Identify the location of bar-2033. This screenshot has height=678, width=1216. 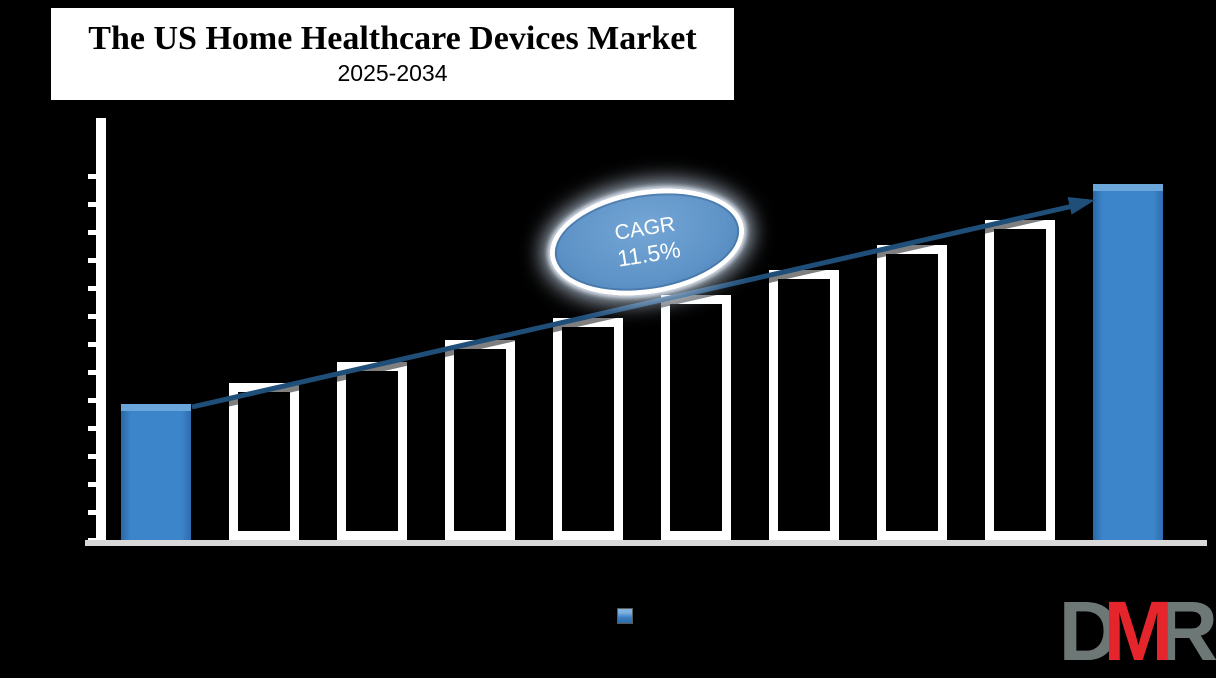
(1020, 380).